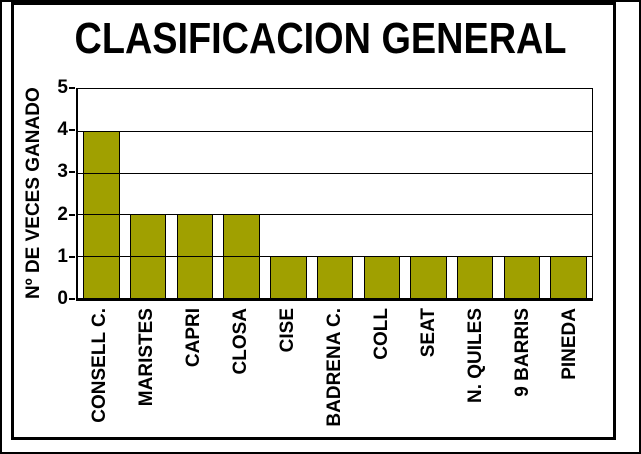 This screenshot has height=454, width=641. What do you see at coordinates (522, 277) in the screenshot?
I see `bar-9-barris` at bounding box center [522, 277].